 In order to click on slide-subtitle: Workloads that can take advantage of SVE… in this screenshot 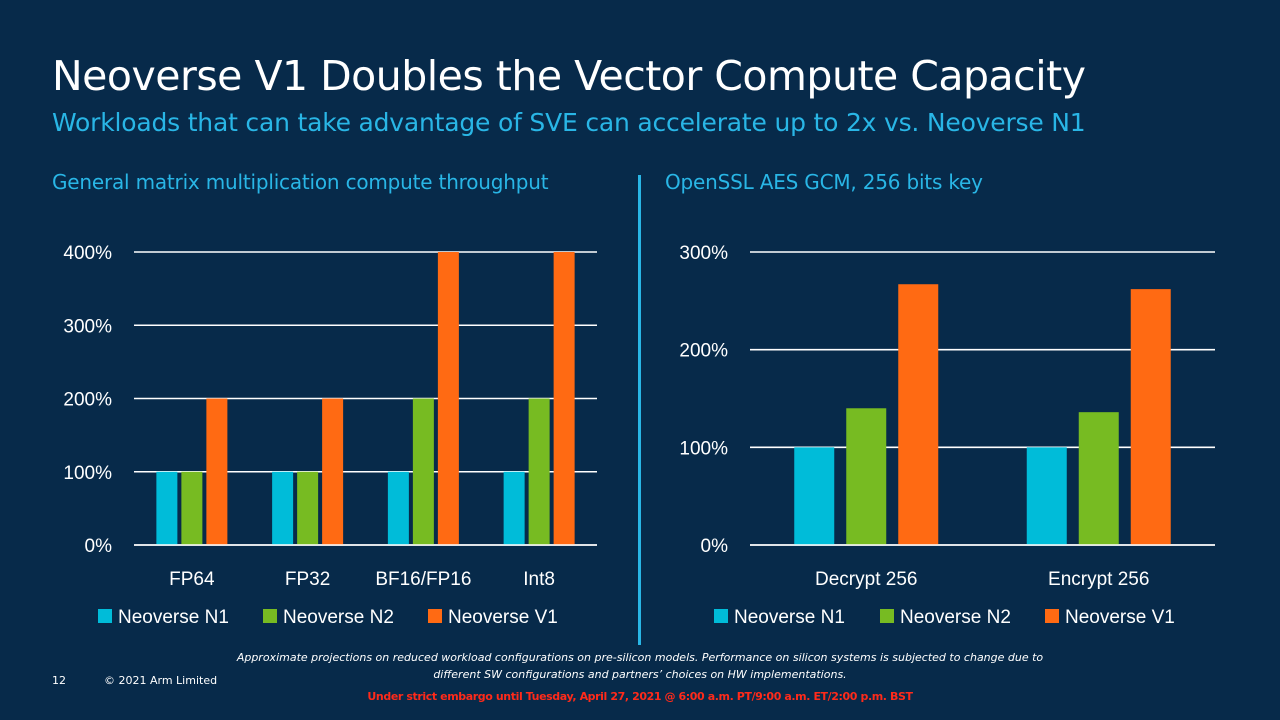, I will do `click(569, 122)`.